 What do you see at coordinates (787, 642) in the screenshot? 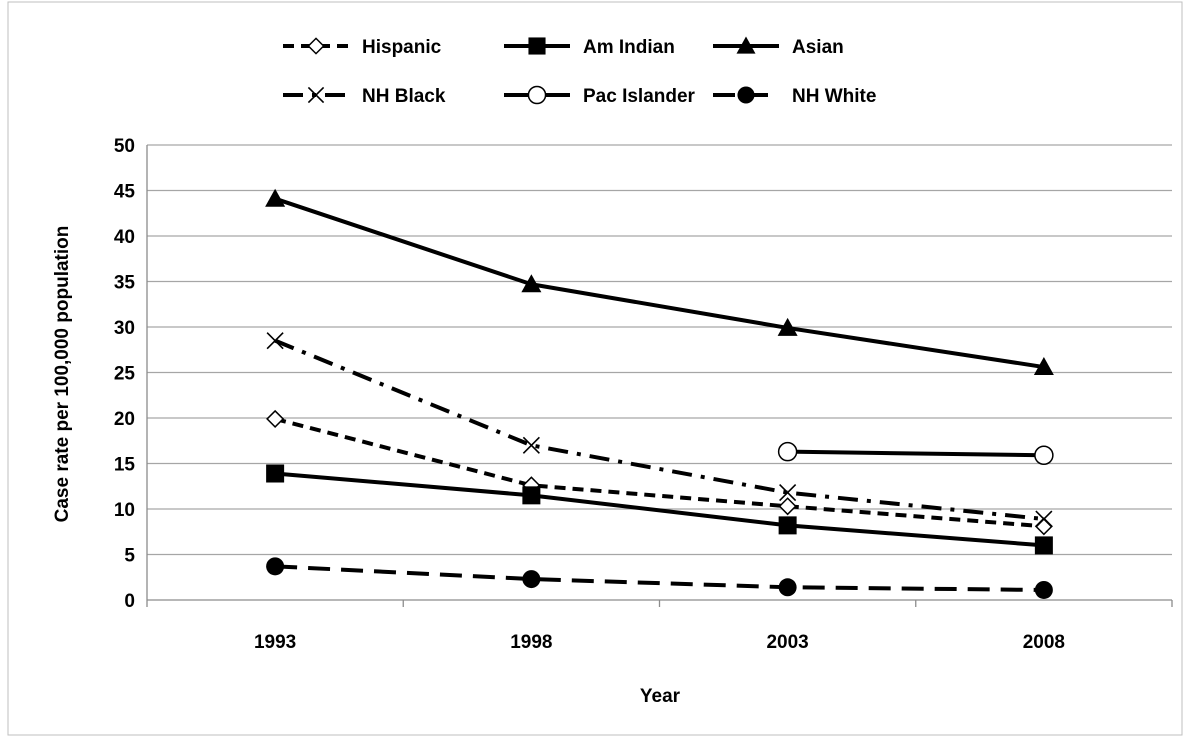
I see `x-tick-label: 2003` at bounding box center [787, 642].